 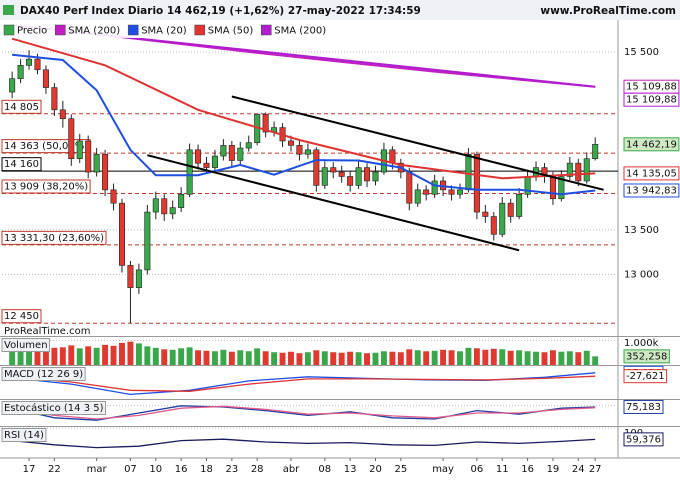 What do you see at coordinates (43, 374) in the screenshot?
I see `panel-title-box: MACD (12 26 9)` at bounding box center [43, 374].